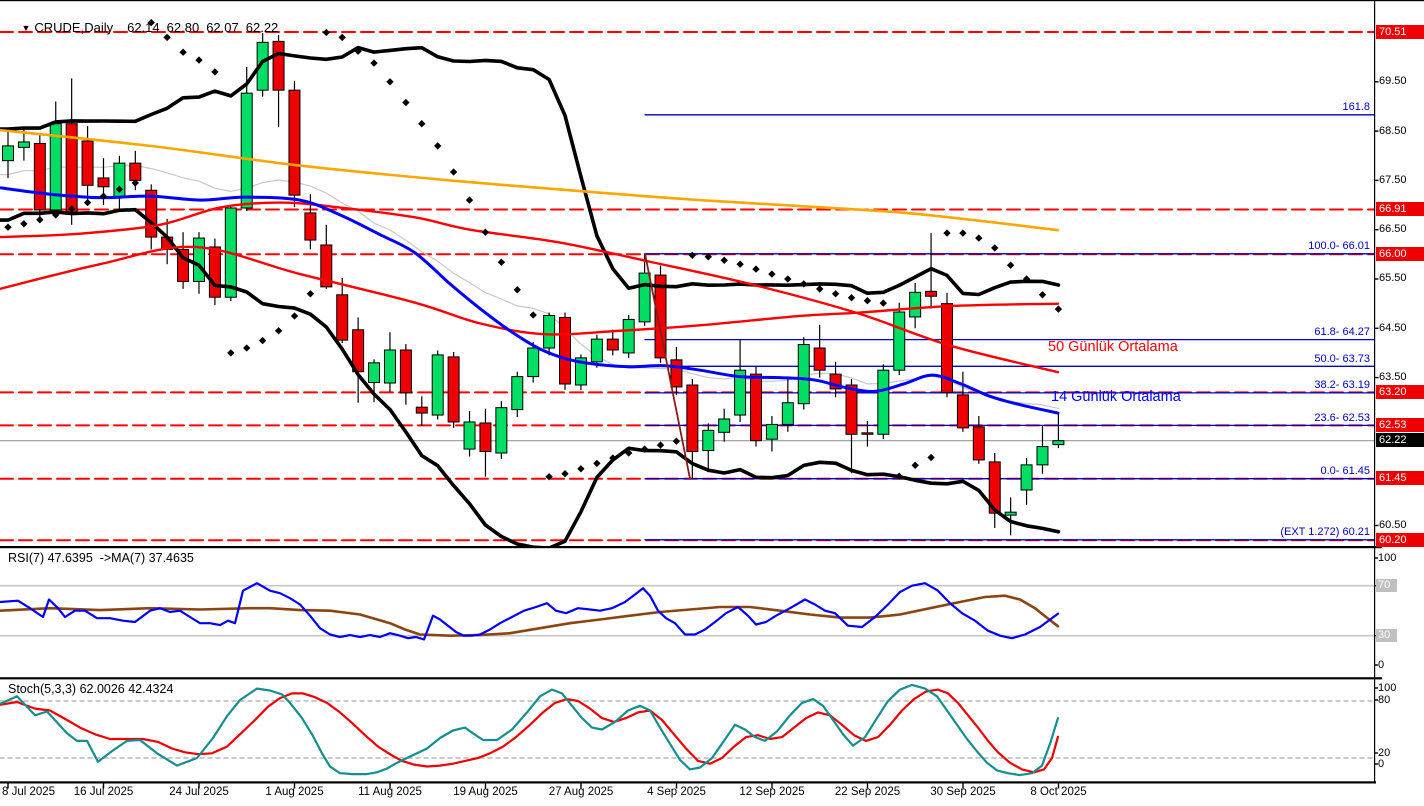  What do you see at coordinates (26, 28) in the screenshot?
I see `symbol-dropdown-icon: ▼` at bounding box center [26, 28].